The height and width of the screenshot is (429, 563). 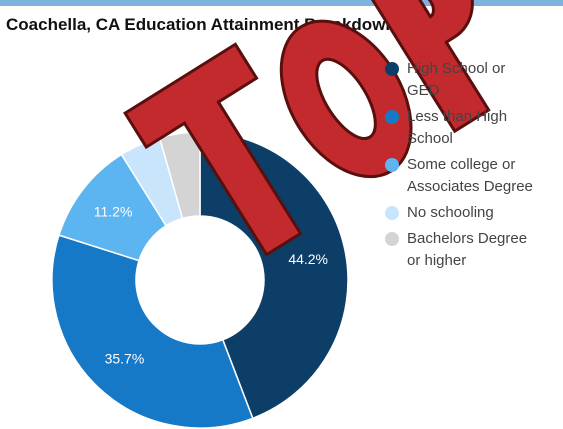 What do you see at coordinates (113, 211) in the screenshot?
I see `value-label: 11.2%` at bounding box center [113, 211].